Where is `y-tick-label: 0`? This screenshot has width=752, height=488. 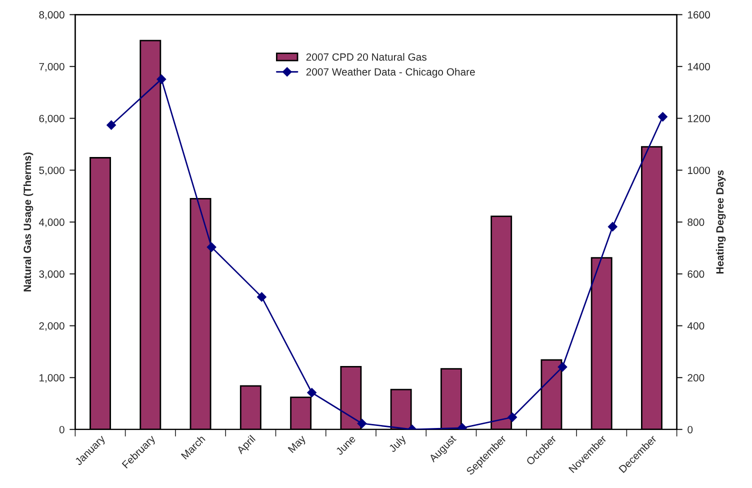 y-tick-label: 0 is located at coordinates (61, 430).